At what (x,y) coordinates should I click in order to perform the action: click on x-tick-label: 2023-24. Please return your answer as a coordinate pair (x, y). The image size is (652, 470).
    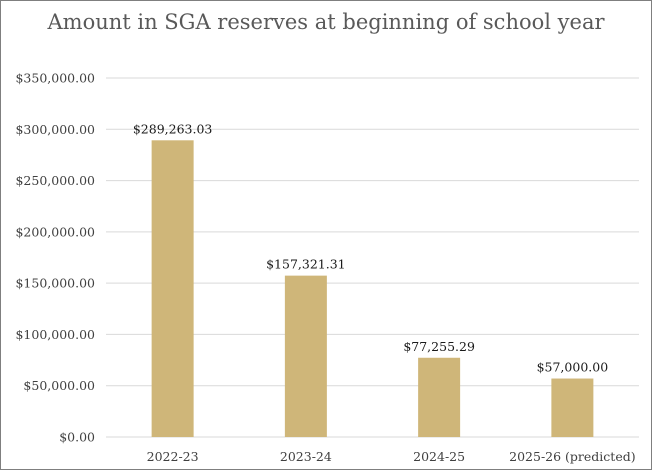
    Looking at the image, I should click on (306, 456).